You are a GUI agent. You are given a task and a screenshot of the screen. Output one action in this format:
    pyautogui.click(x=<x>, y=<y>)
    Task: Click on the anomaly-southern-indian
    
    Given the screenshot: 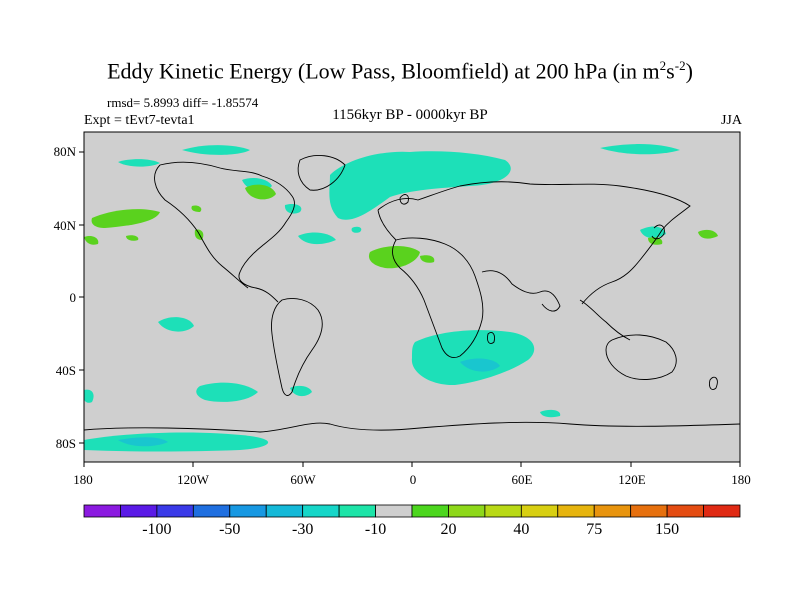 What is the action you would take?
    pyautogui.click(x=89, y=396)
    